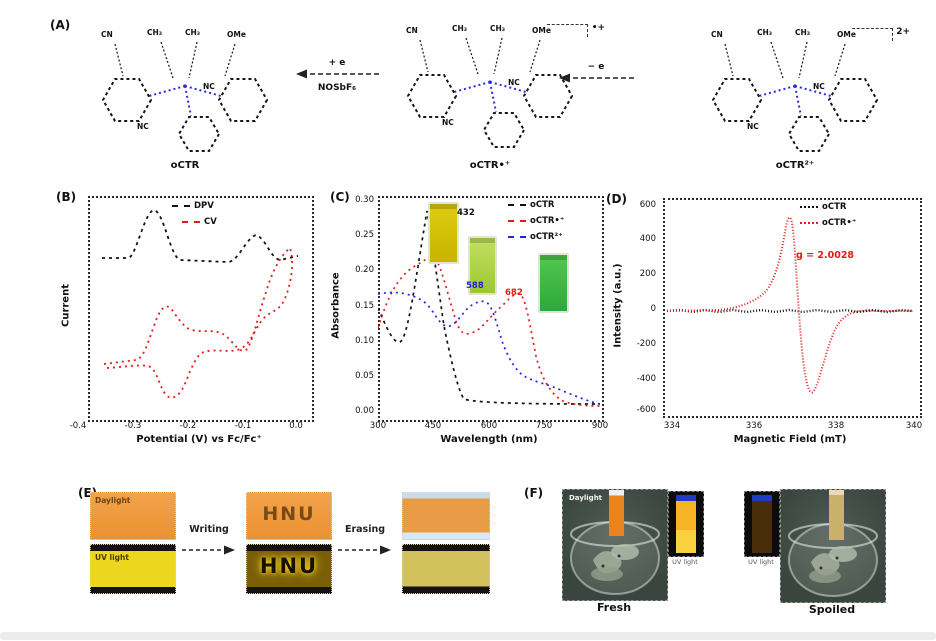 The width and height of the screenshot is (936, 641). I want to click on epr-octr-curve, so click(790, 311).